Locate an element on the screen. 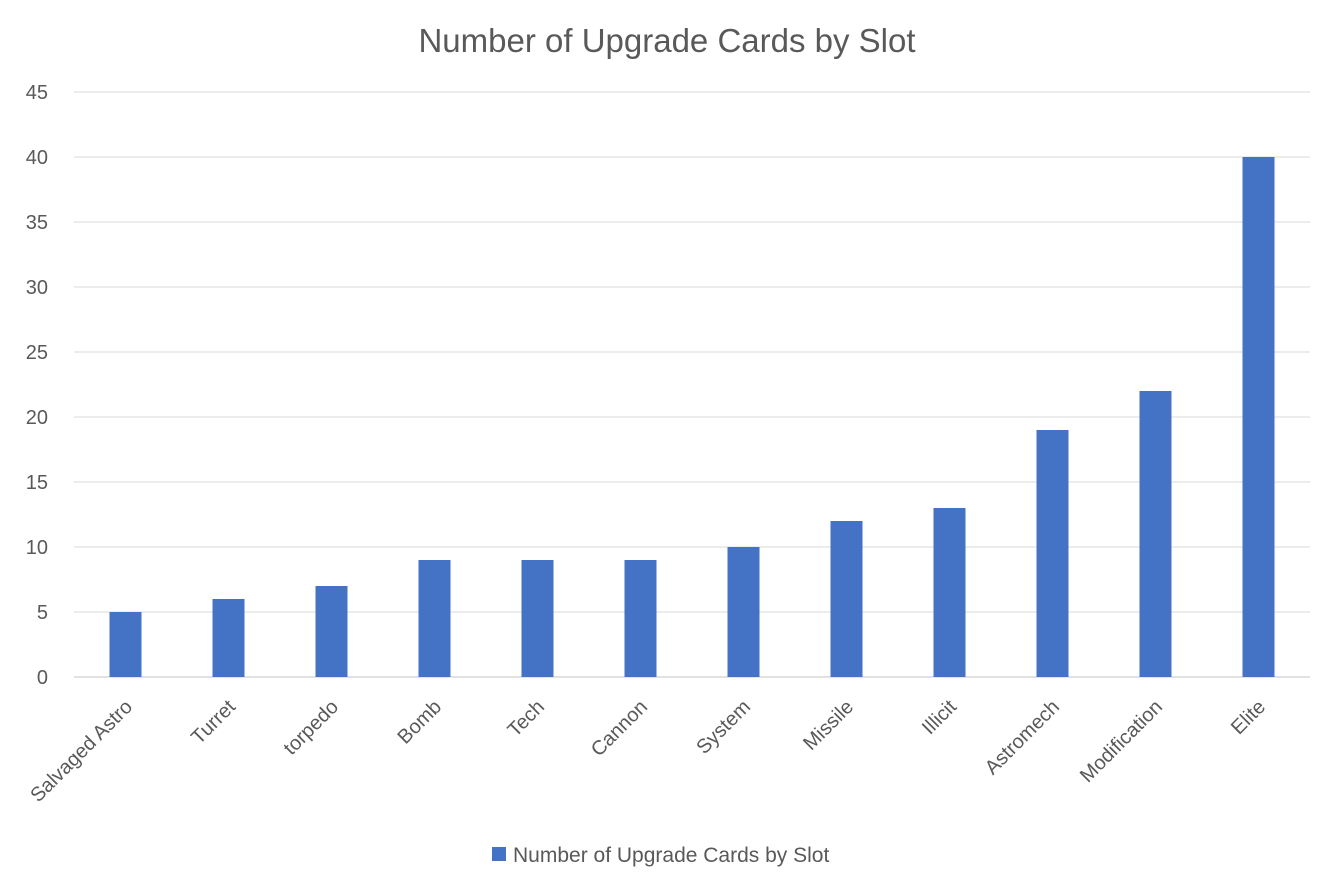  x-tick-label: Salvaged Astro is located at coordinates (81, 751).